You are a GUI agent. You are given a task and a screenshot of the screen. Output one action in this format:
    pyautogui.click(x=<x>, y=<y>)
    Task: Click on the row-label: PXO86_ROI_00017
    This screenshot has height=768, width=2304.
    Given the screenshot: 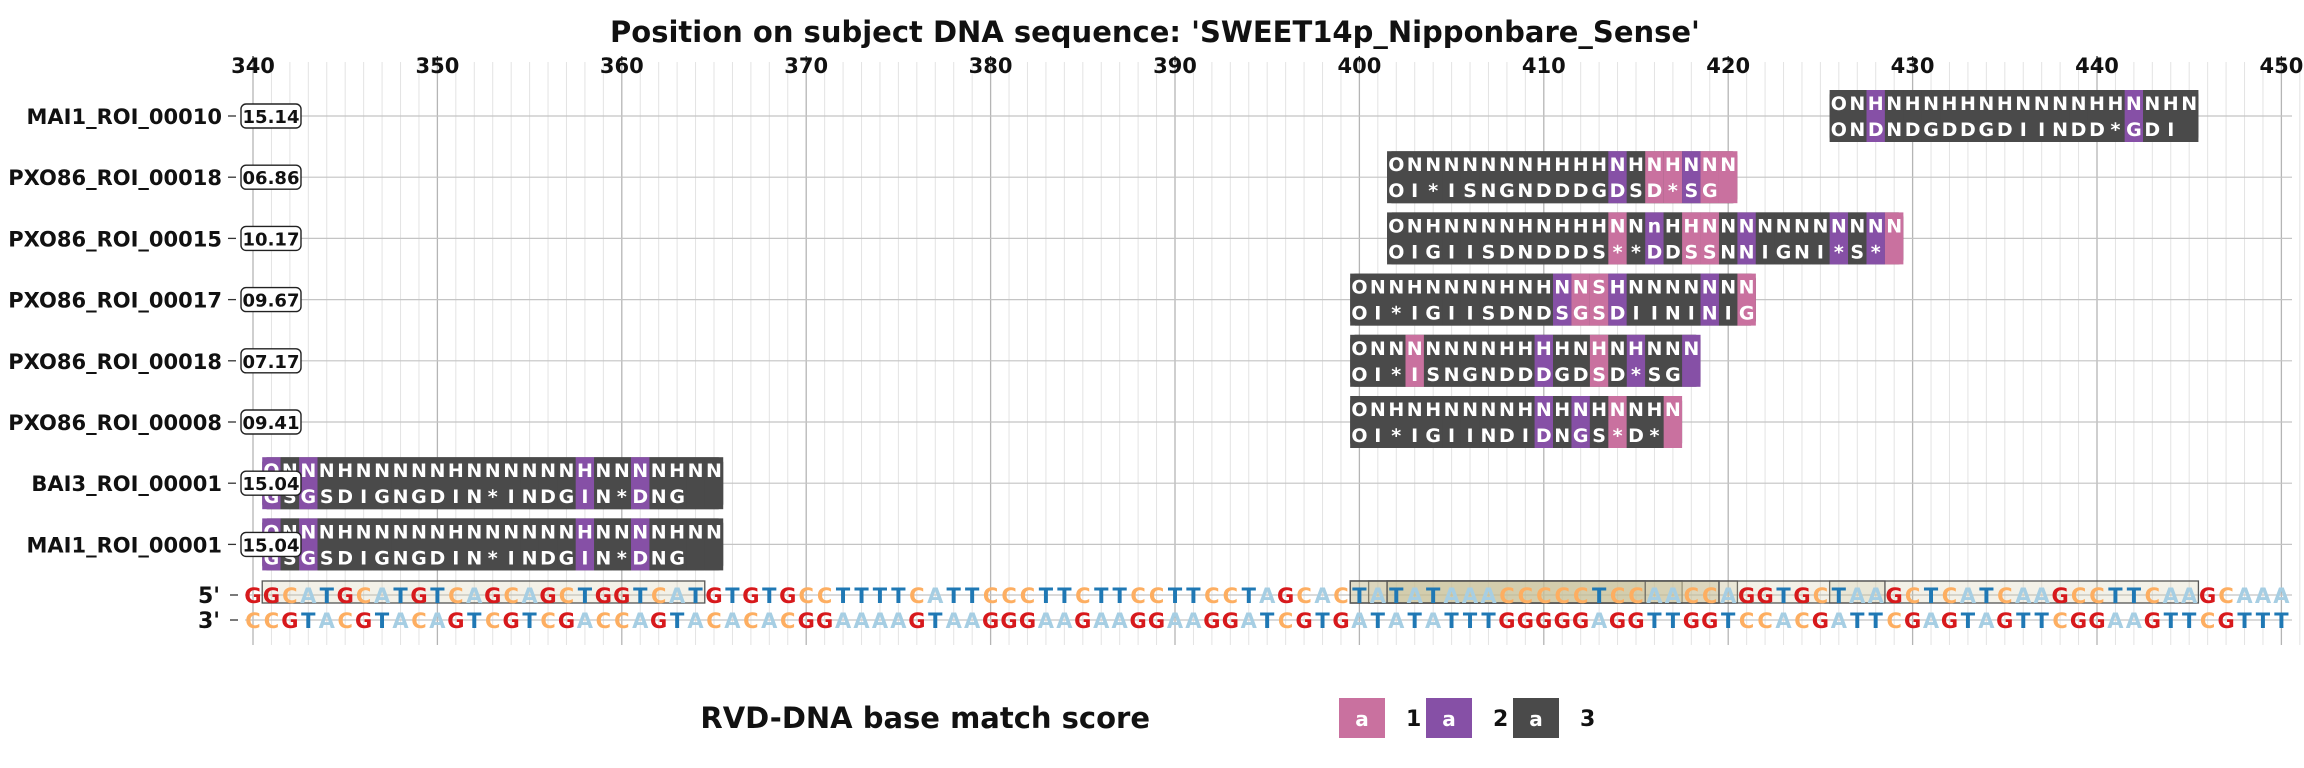 What is the action you would take?
    pyautogui.click(x=115, y=301)
    